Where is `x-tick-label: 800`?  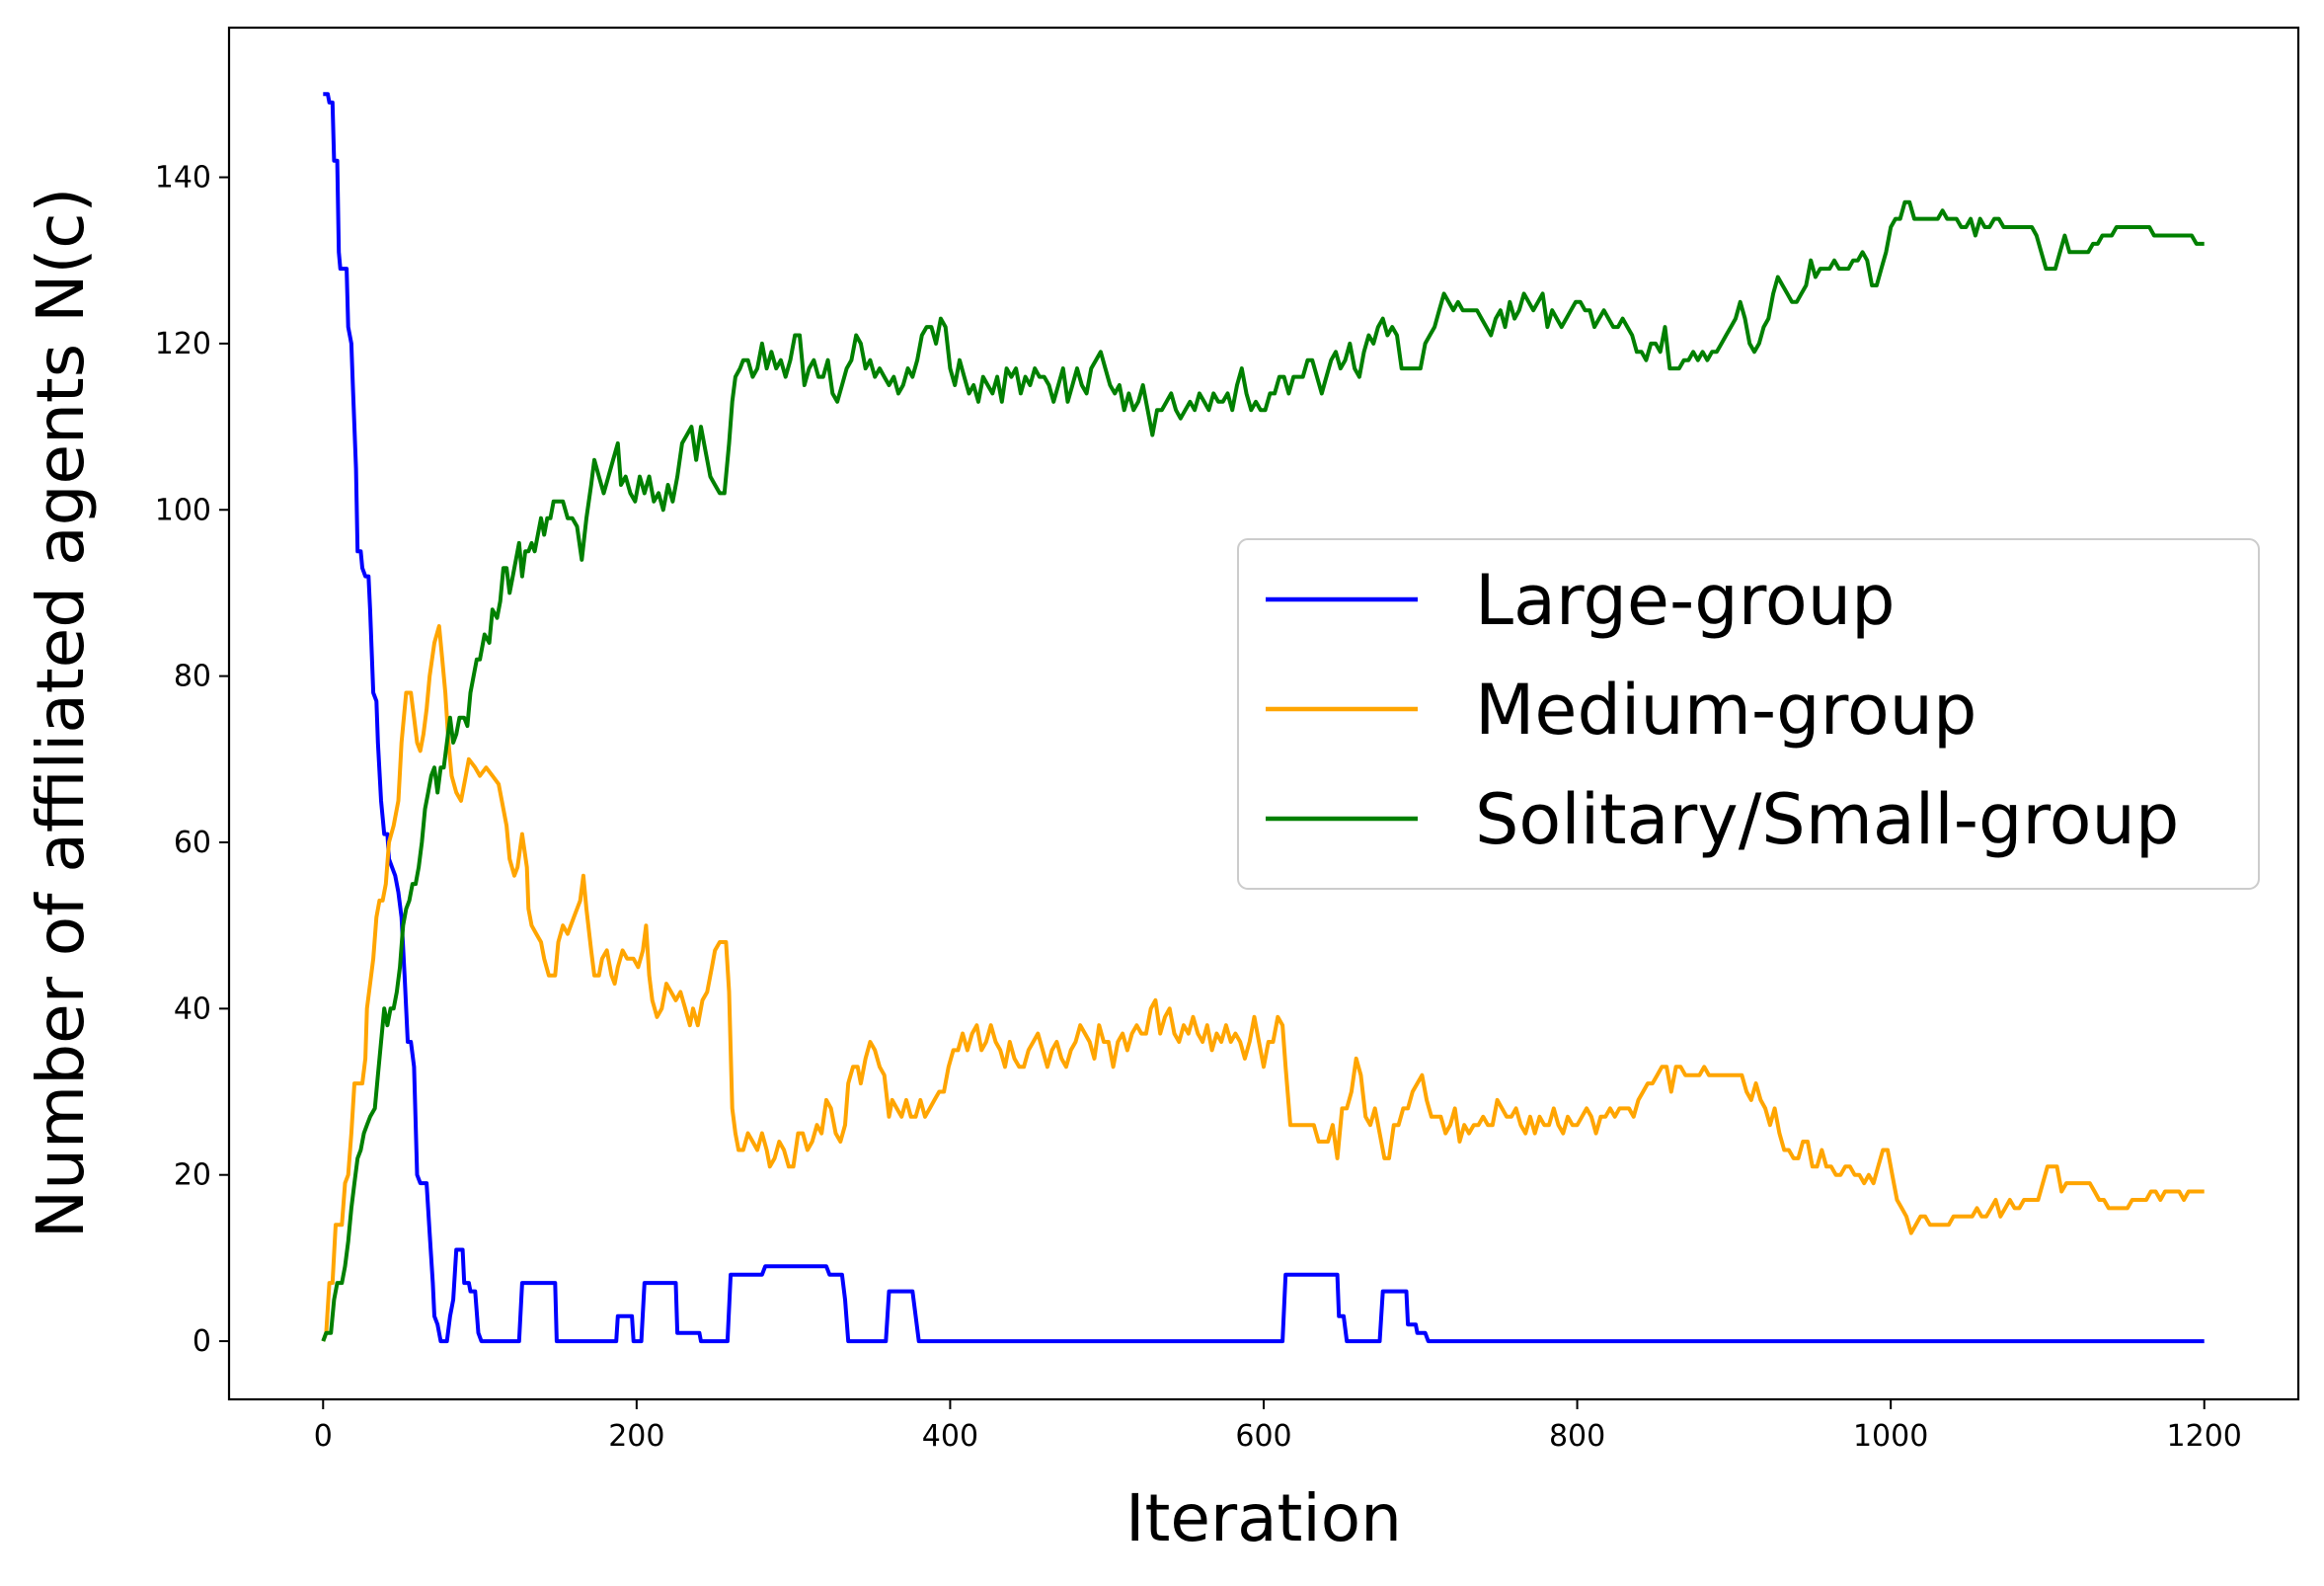 x-tick-label: 800 is located at coordinates (1577, 1436).